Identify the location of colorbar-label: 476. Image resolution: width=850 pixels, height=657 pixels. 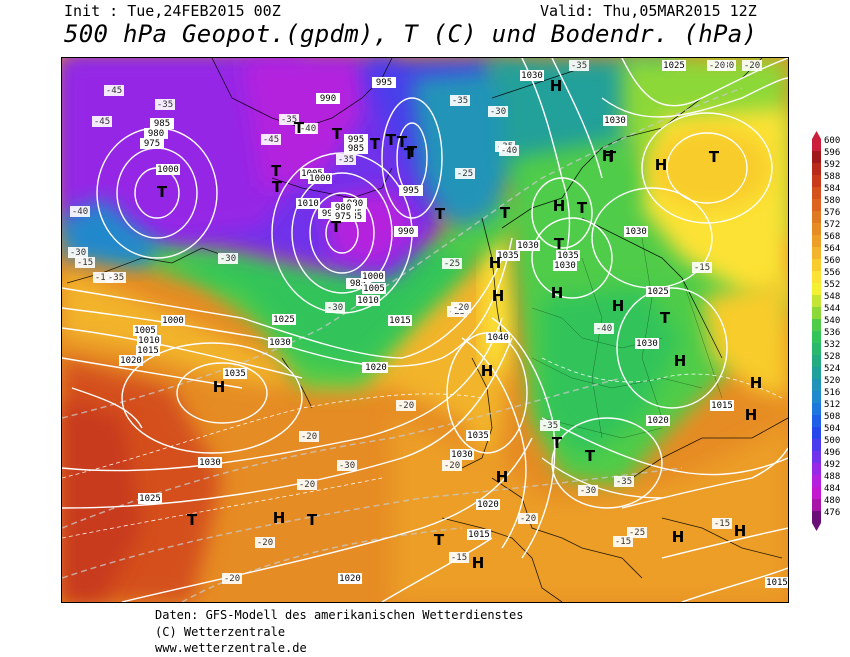
(832, 513).